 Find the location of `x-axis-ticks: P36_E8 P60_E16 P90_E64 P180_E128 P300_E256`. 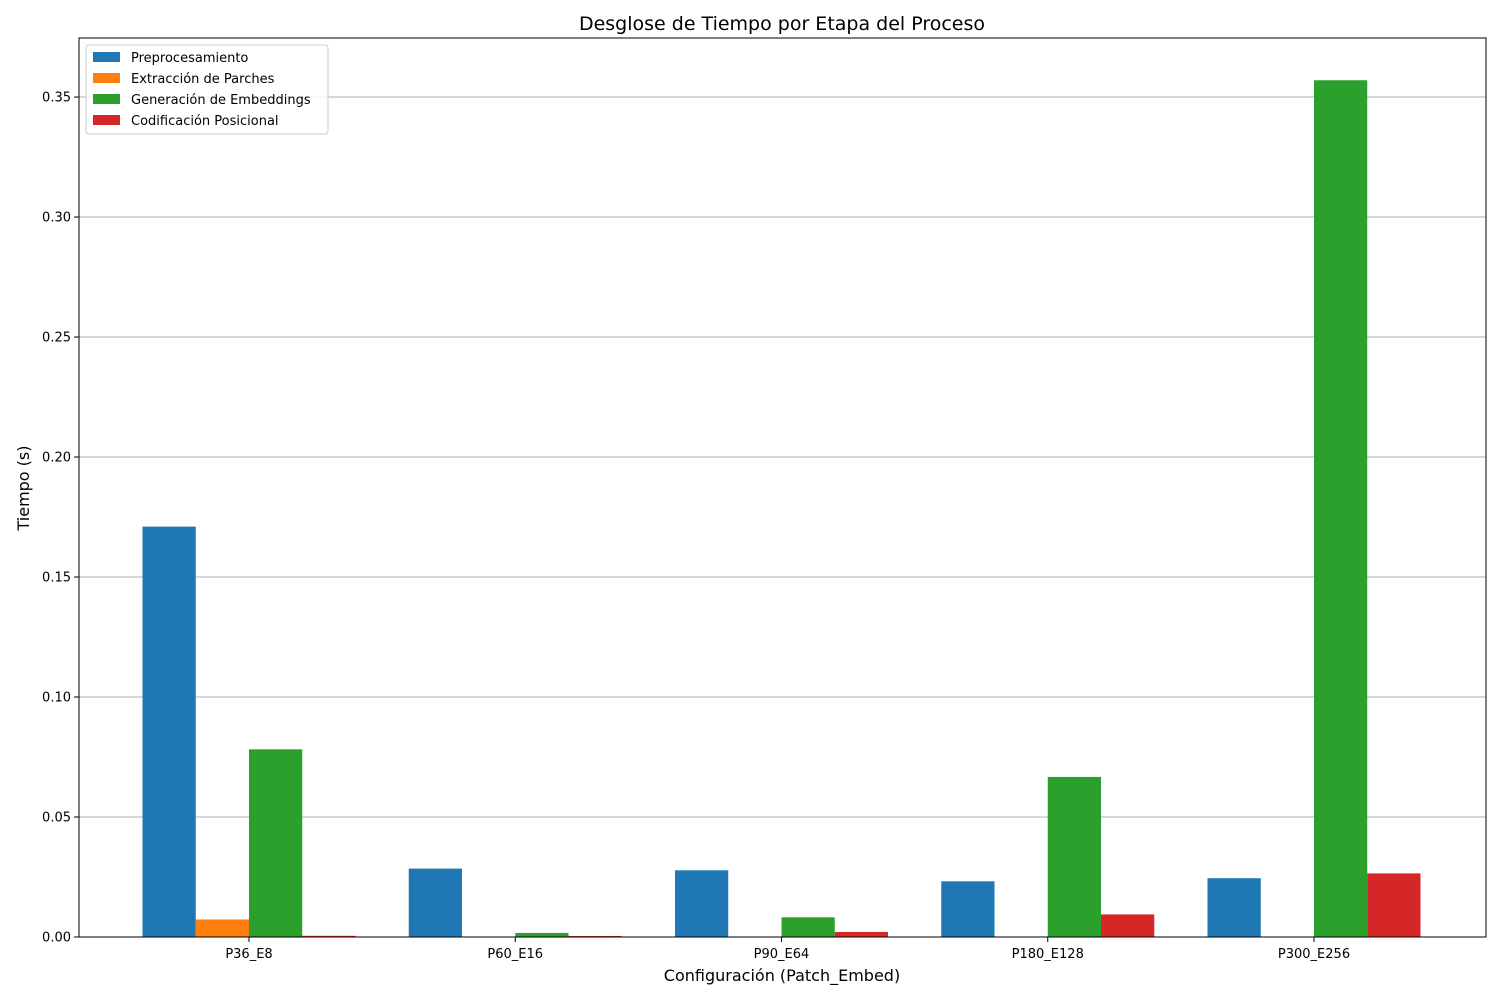

x-axis-ticks: P36_E8 P60_E16 P90_E64 P180_E128 P300_E256 is located at coordinates (787, 949).